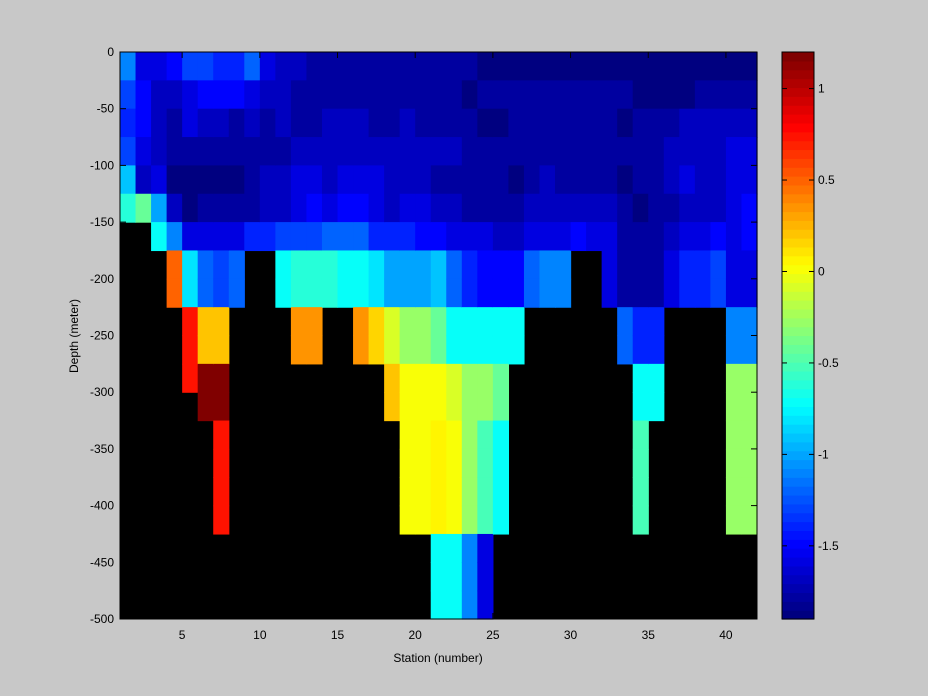 This screenshot has width=928, height=696. Describe the element at coordinates (821, 89) in the screenshot. I see `colorbar-tick-label: 1` at that location.